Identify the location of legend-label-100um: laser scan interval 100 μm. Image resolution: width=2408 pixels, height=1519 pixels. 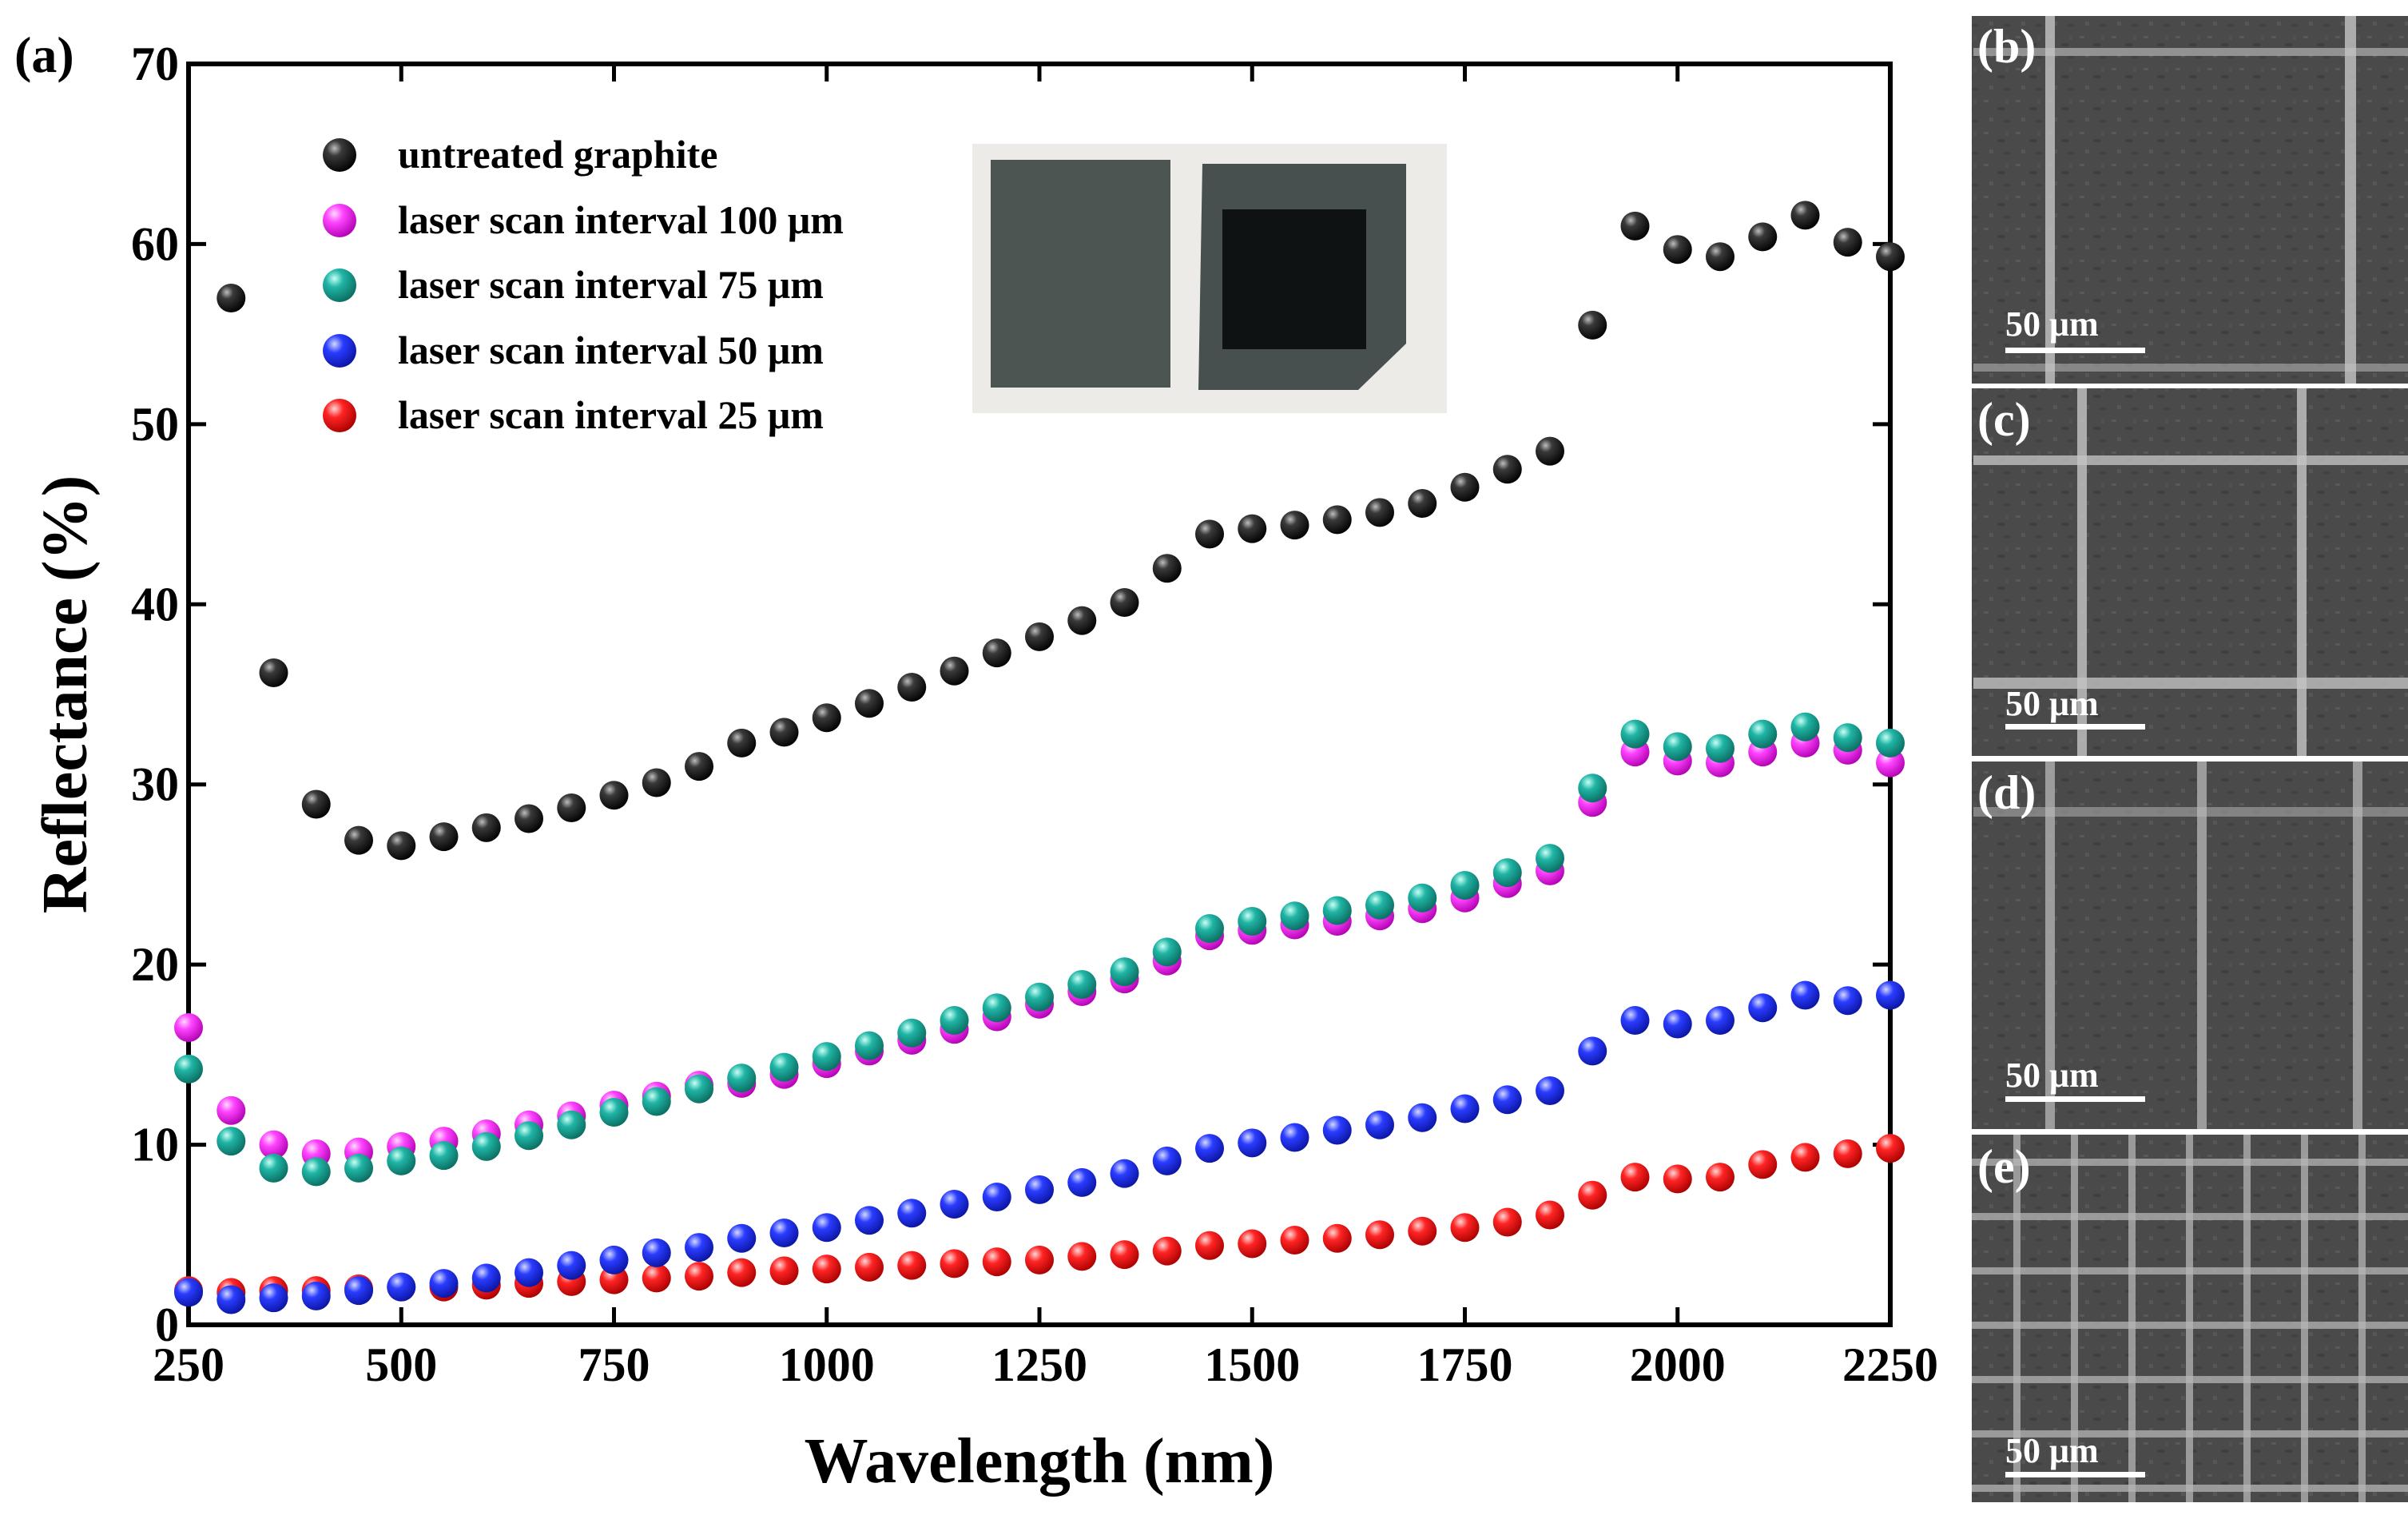
(621, 219).